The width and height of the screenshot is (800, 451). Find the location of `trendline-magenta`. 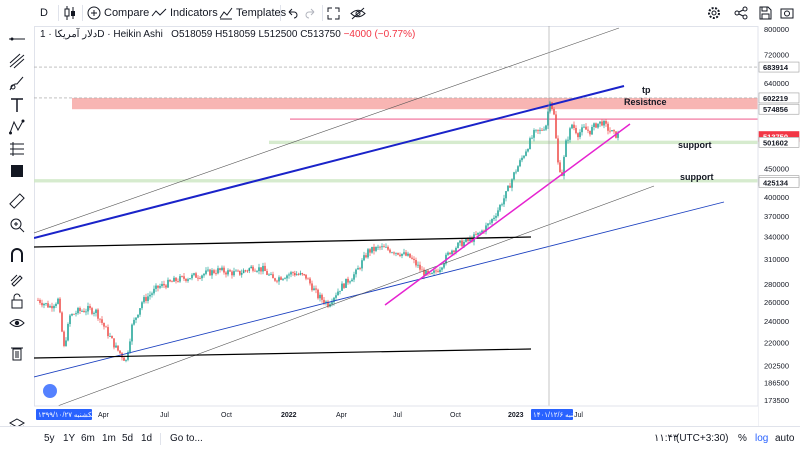

trendline-magenta is located at coordinates (507, 214).